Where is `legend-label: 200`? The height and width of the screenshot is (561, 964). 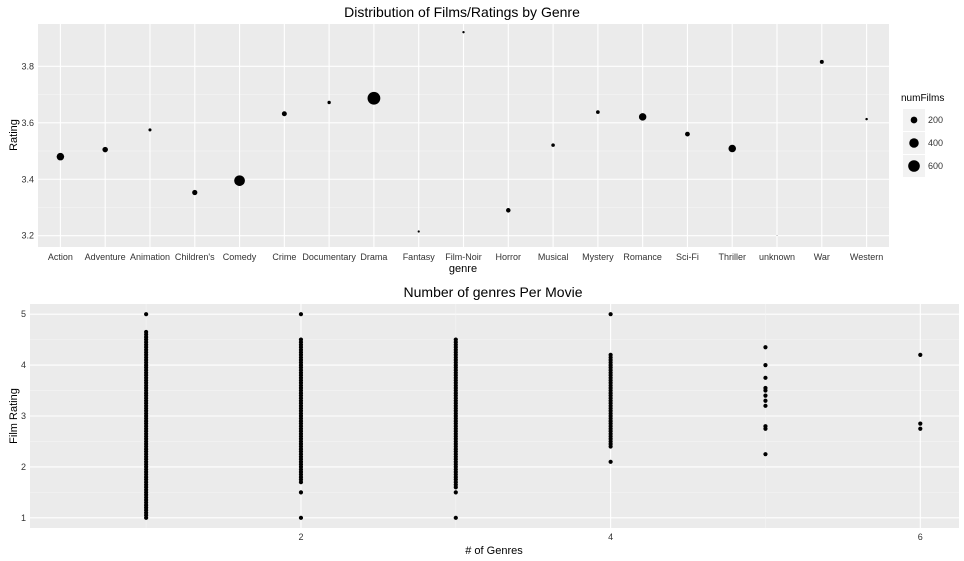
legend-label: 200 is located at coordinates (935, 120).